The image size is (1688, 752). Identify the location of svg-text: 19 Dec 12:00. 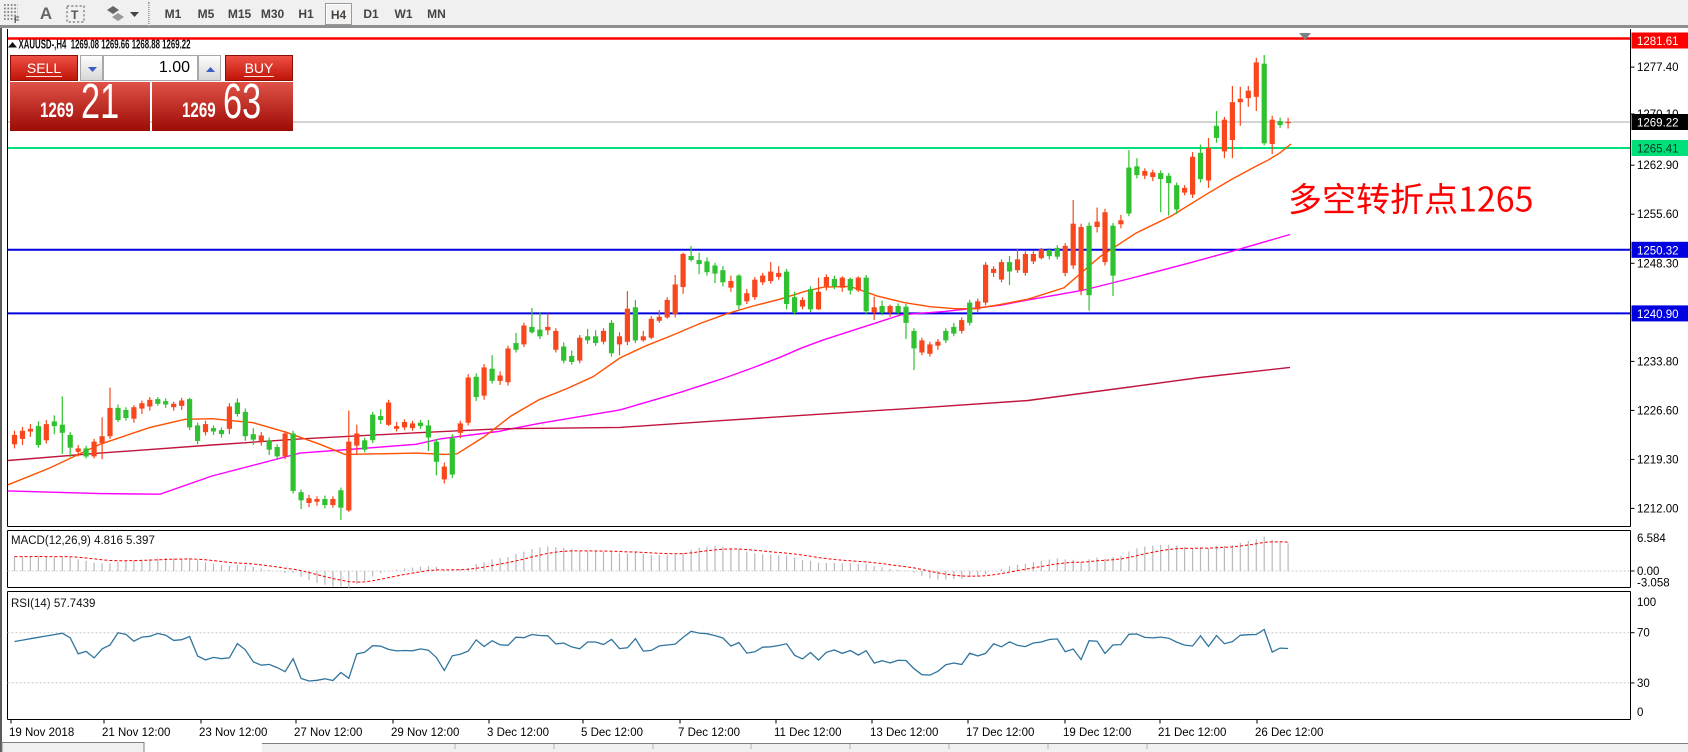
(1097, 733).